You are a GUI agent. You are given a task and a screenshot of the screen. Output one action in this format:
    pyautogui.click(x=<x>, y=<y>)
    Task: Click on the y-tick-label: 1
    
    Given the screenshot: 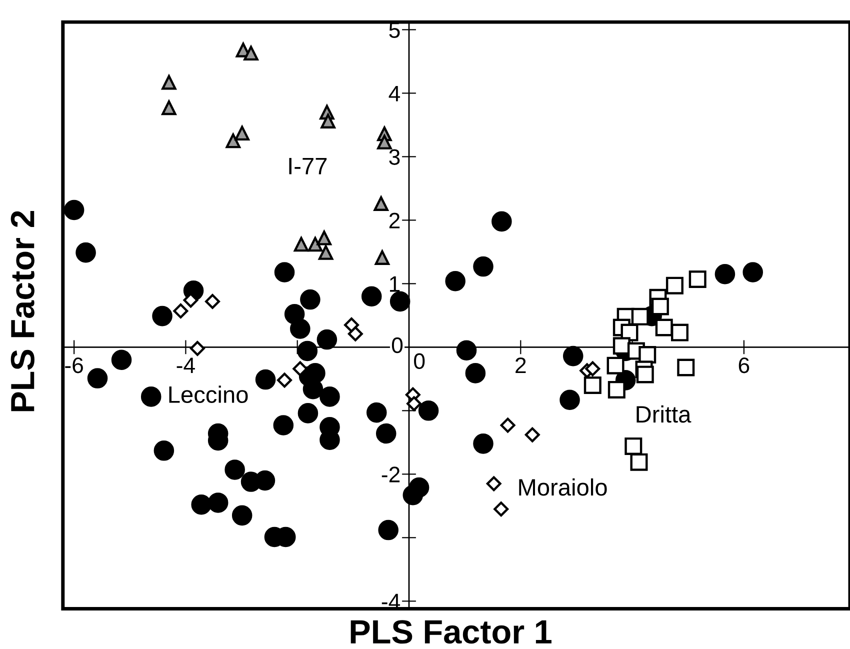 What is the action you would take?
    pyautogui.click(x=395, y=284)
    